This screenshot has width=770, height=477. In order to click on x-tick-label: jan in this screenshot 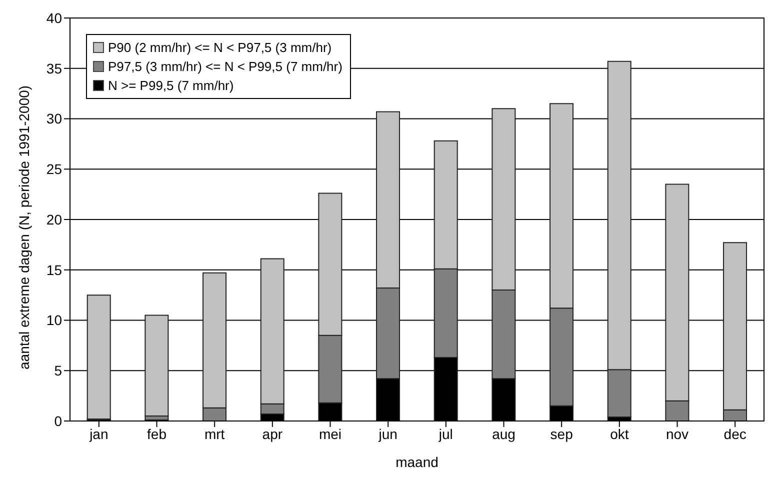, I will do `click(98, 434)`.